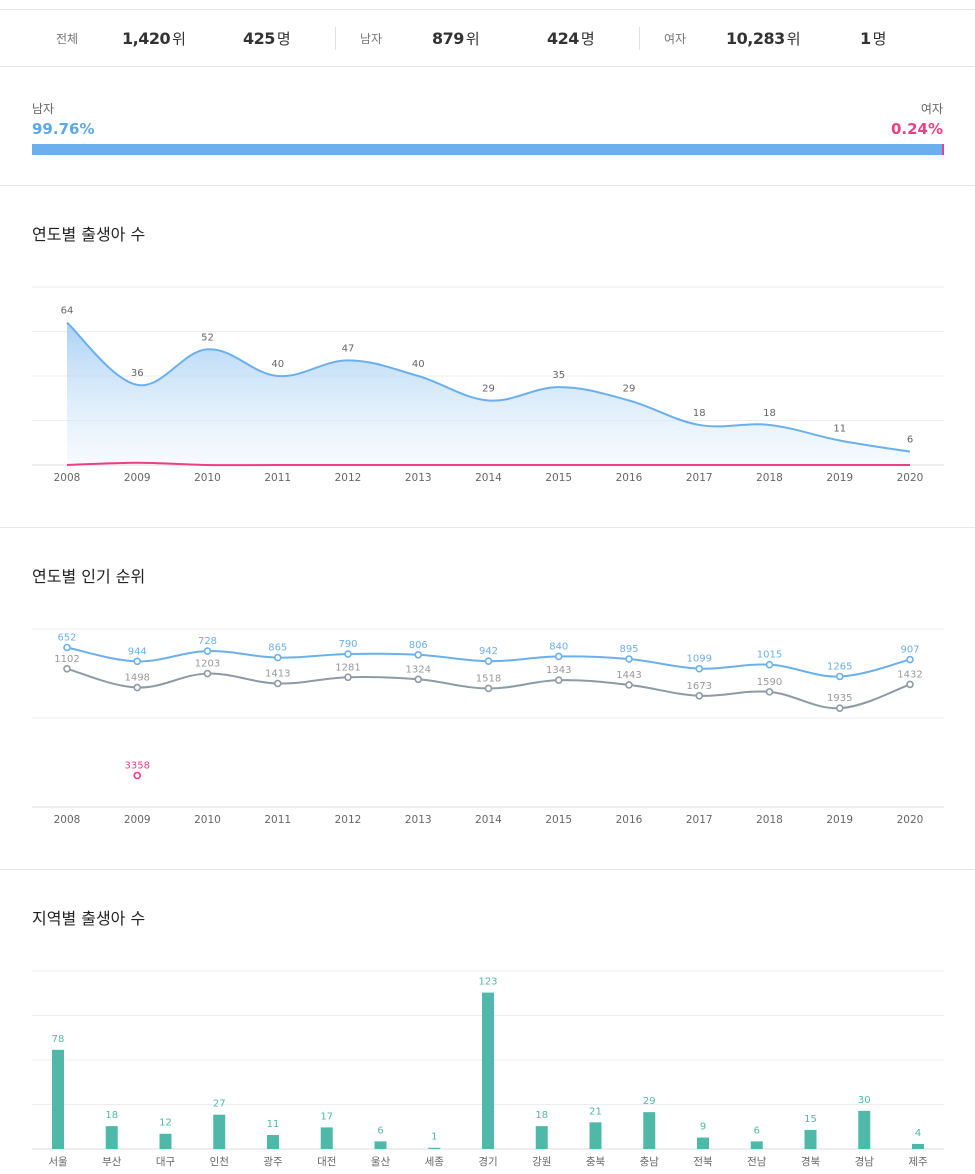 The image size is (975, 1174). What do you see at coordinates (381, 1162) in the screenshot?
I see `x-tick-label: 울산` at bounding box center [381, 1162].